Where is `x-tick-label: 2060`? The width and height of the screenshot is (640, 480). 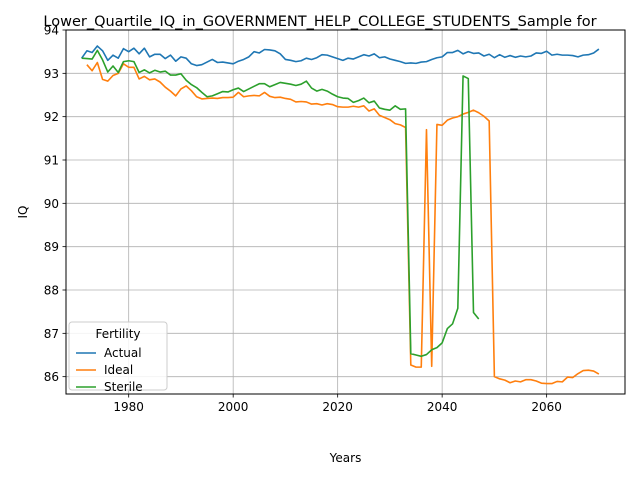
x-tick-label: 2060 is located at coordinates (546, 407).